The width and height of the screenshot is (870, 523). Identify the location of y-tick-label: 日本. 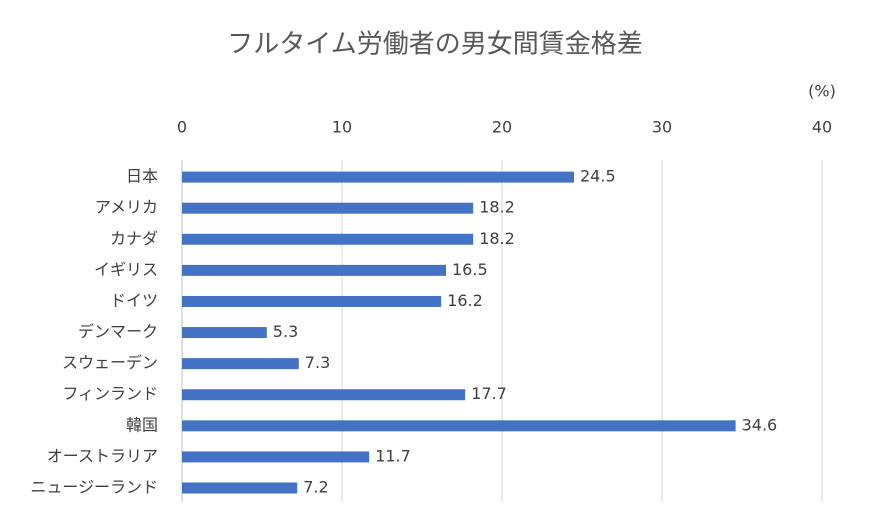
(142, 176).